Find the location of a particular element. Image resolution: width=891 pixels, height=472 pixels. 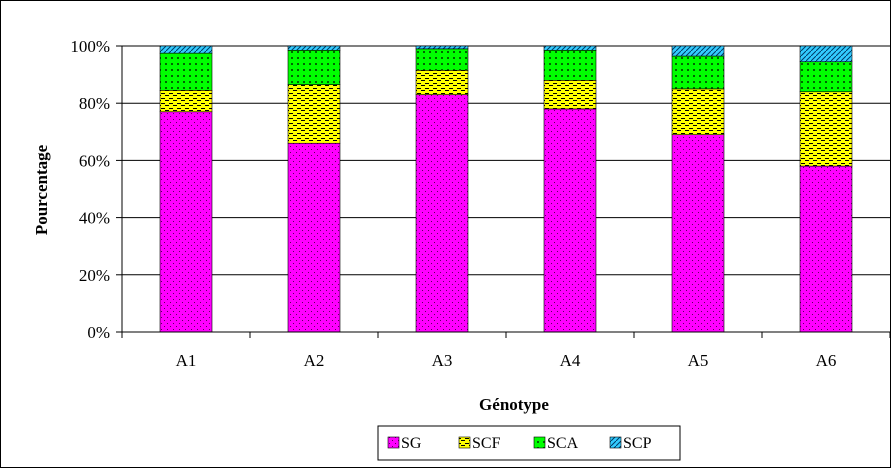

x-tick-label: A6 is located at coordinates (826, 360).